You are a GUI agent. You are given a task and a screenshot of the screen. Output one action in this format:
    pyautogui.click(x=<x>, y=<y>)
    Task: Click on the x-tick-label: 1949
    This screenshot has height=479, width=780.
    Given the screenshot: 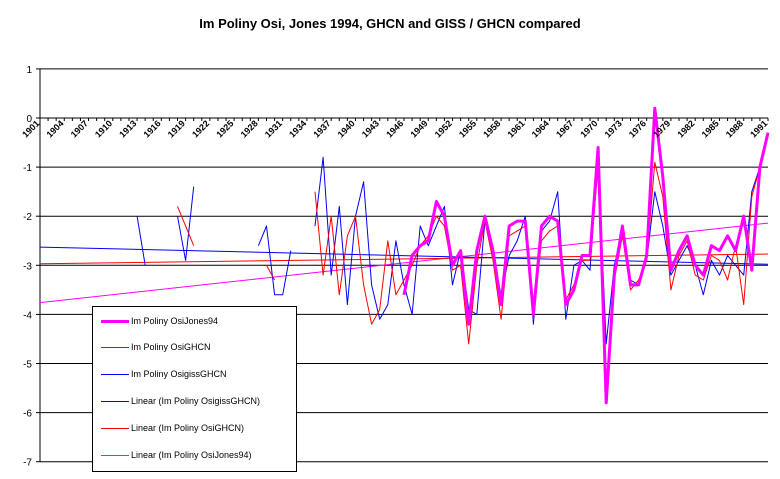 What is the action you would take?
    pyautogui.click(x=418, y=128)
    